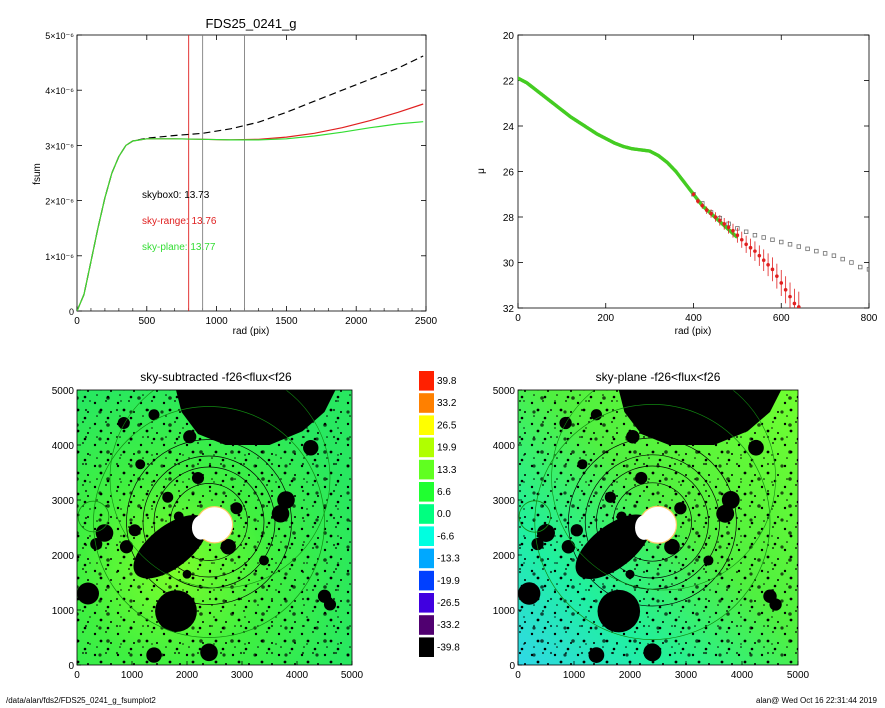  I want to click on sky-plane-ring-green, so click(663, 490).